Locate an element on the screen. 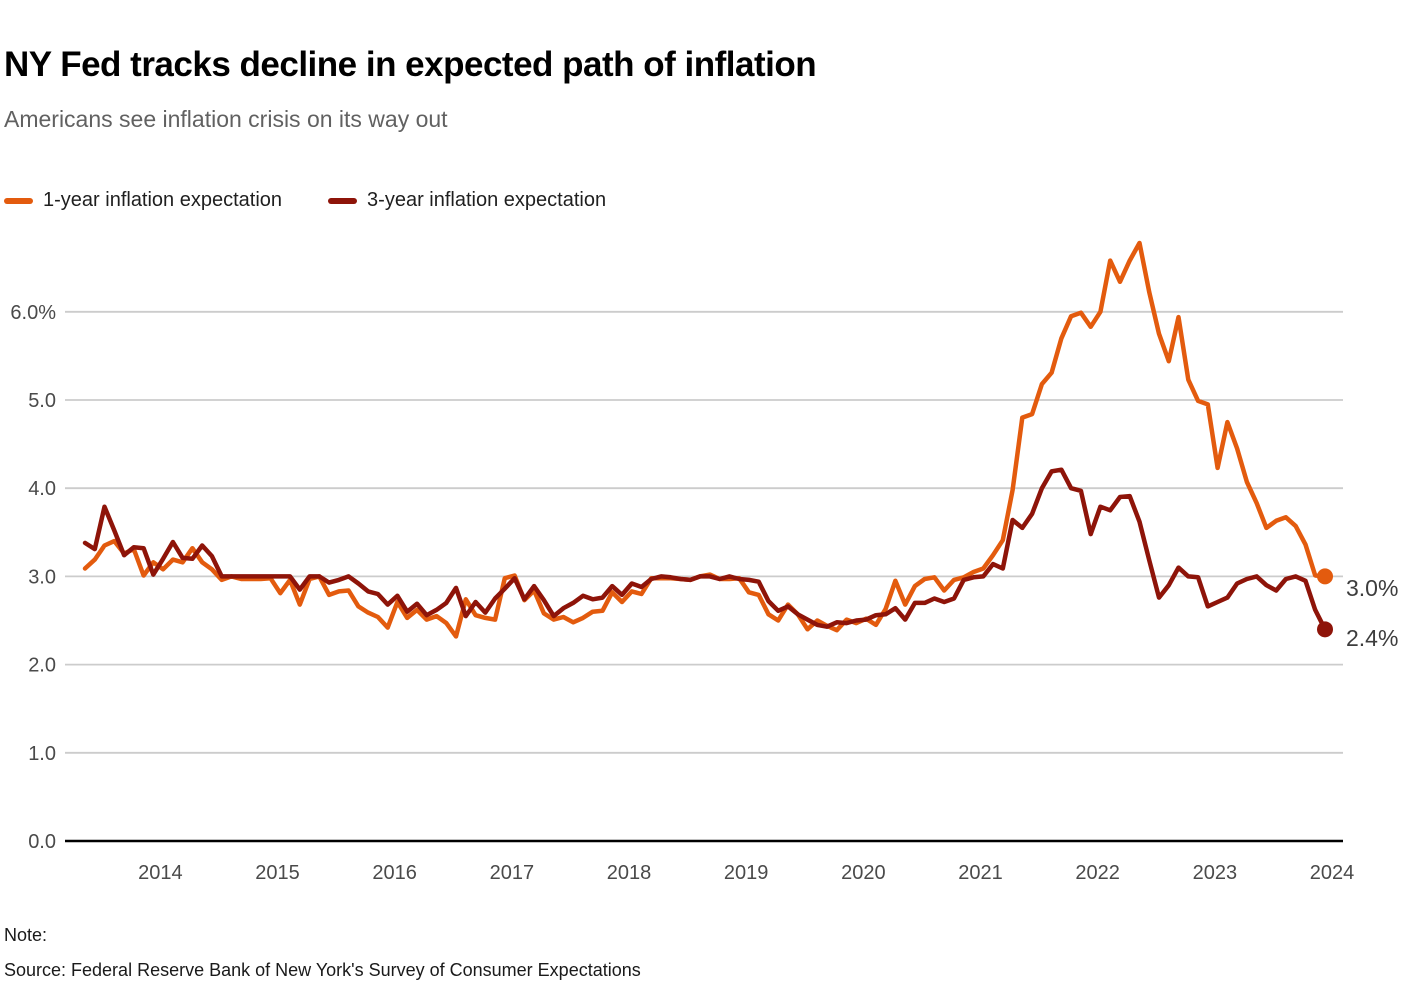  y-tick-label: 4.0 is located at coordinates (42, 489).